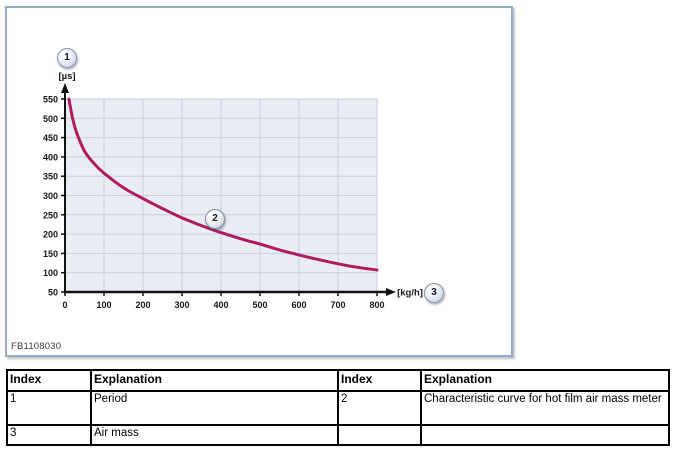  What do you see at coordinates (545, 380) in the screenshot?
I see `legend-header-explanation-2: Explanation` at bounding box center [545, 380].